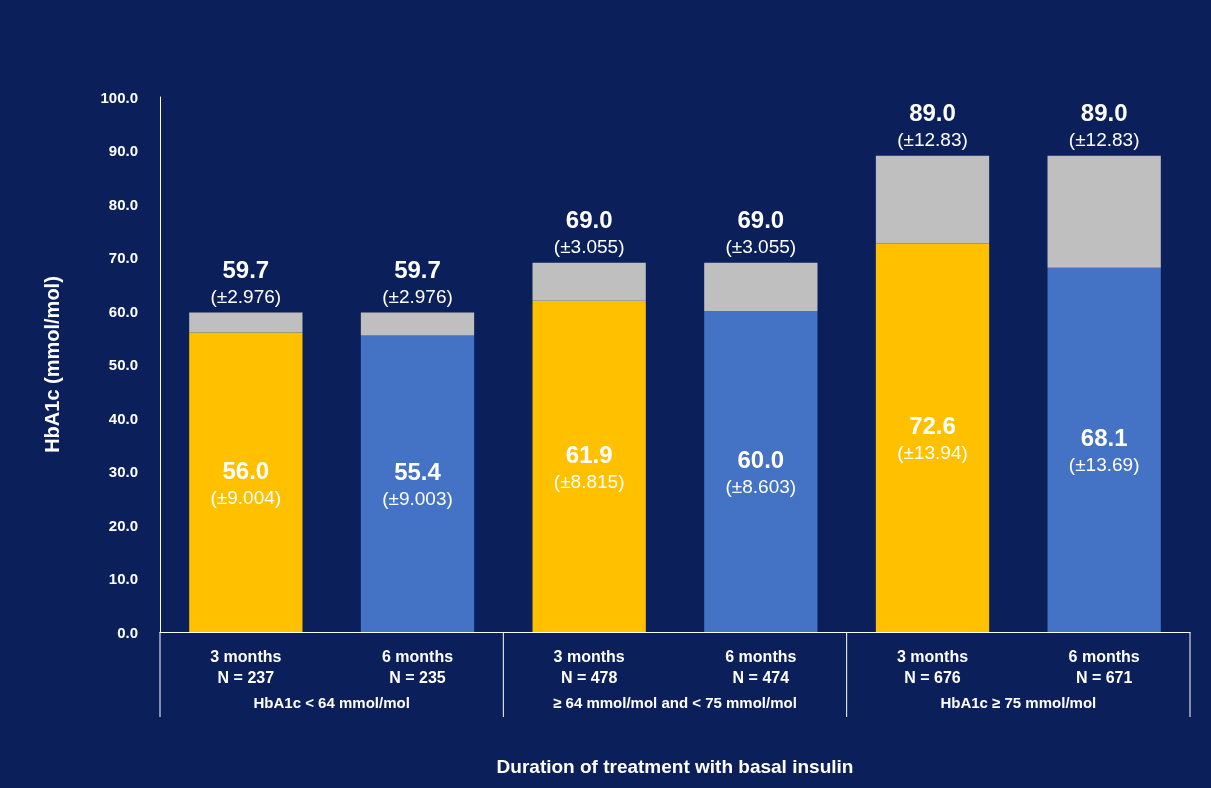  I want to click on text: HbA1c ≥ 75 mmol/mol, so click(1018, 702).